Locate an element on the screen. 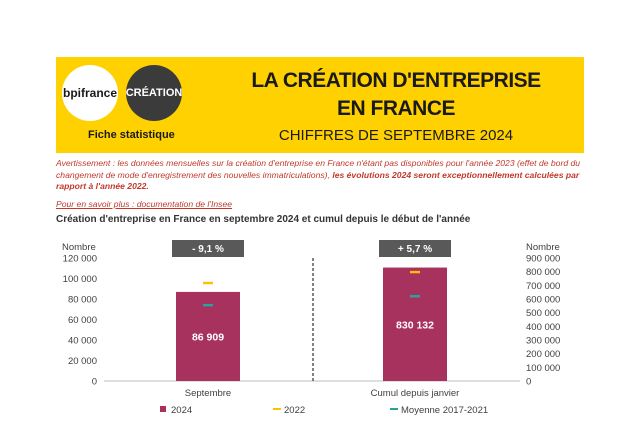  right-tick-label: 800 000 is located at coordinates (543, 272).